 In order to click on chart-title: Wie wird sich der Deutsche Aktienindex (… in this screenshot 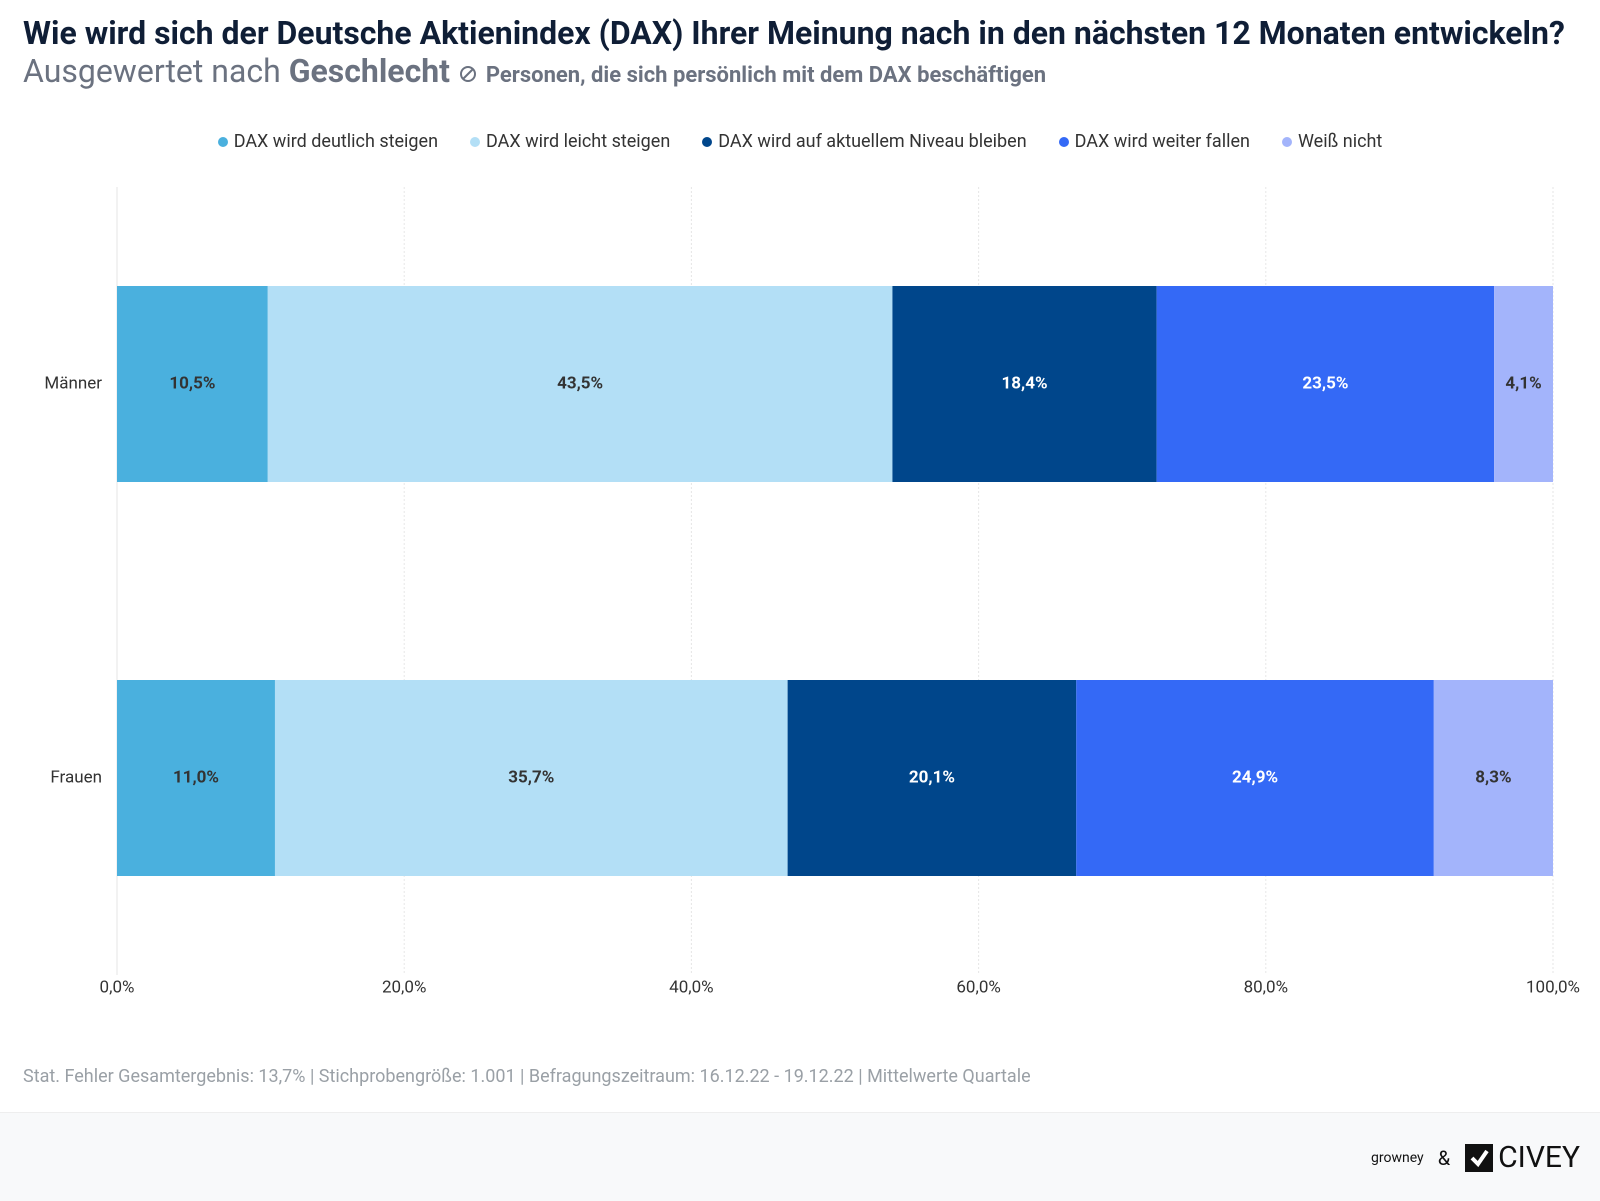, I will do `click(794, 33)`.